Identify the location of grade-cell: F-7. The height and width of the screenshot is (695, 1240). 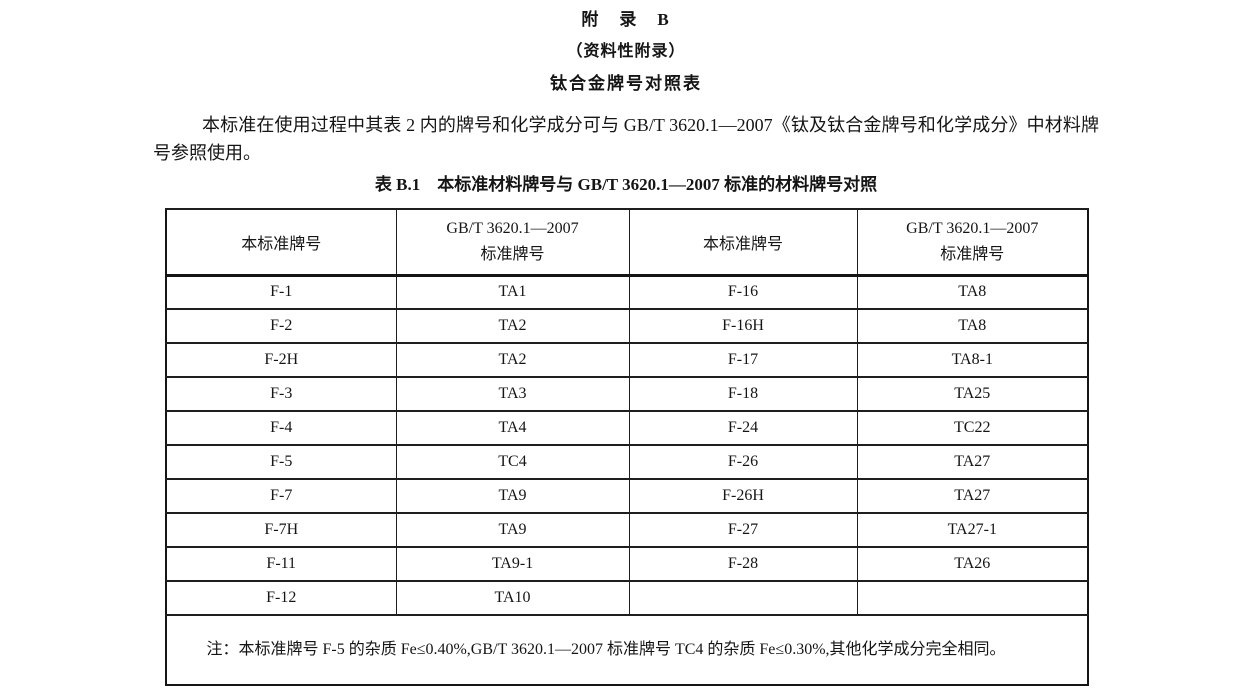
(280, 495).